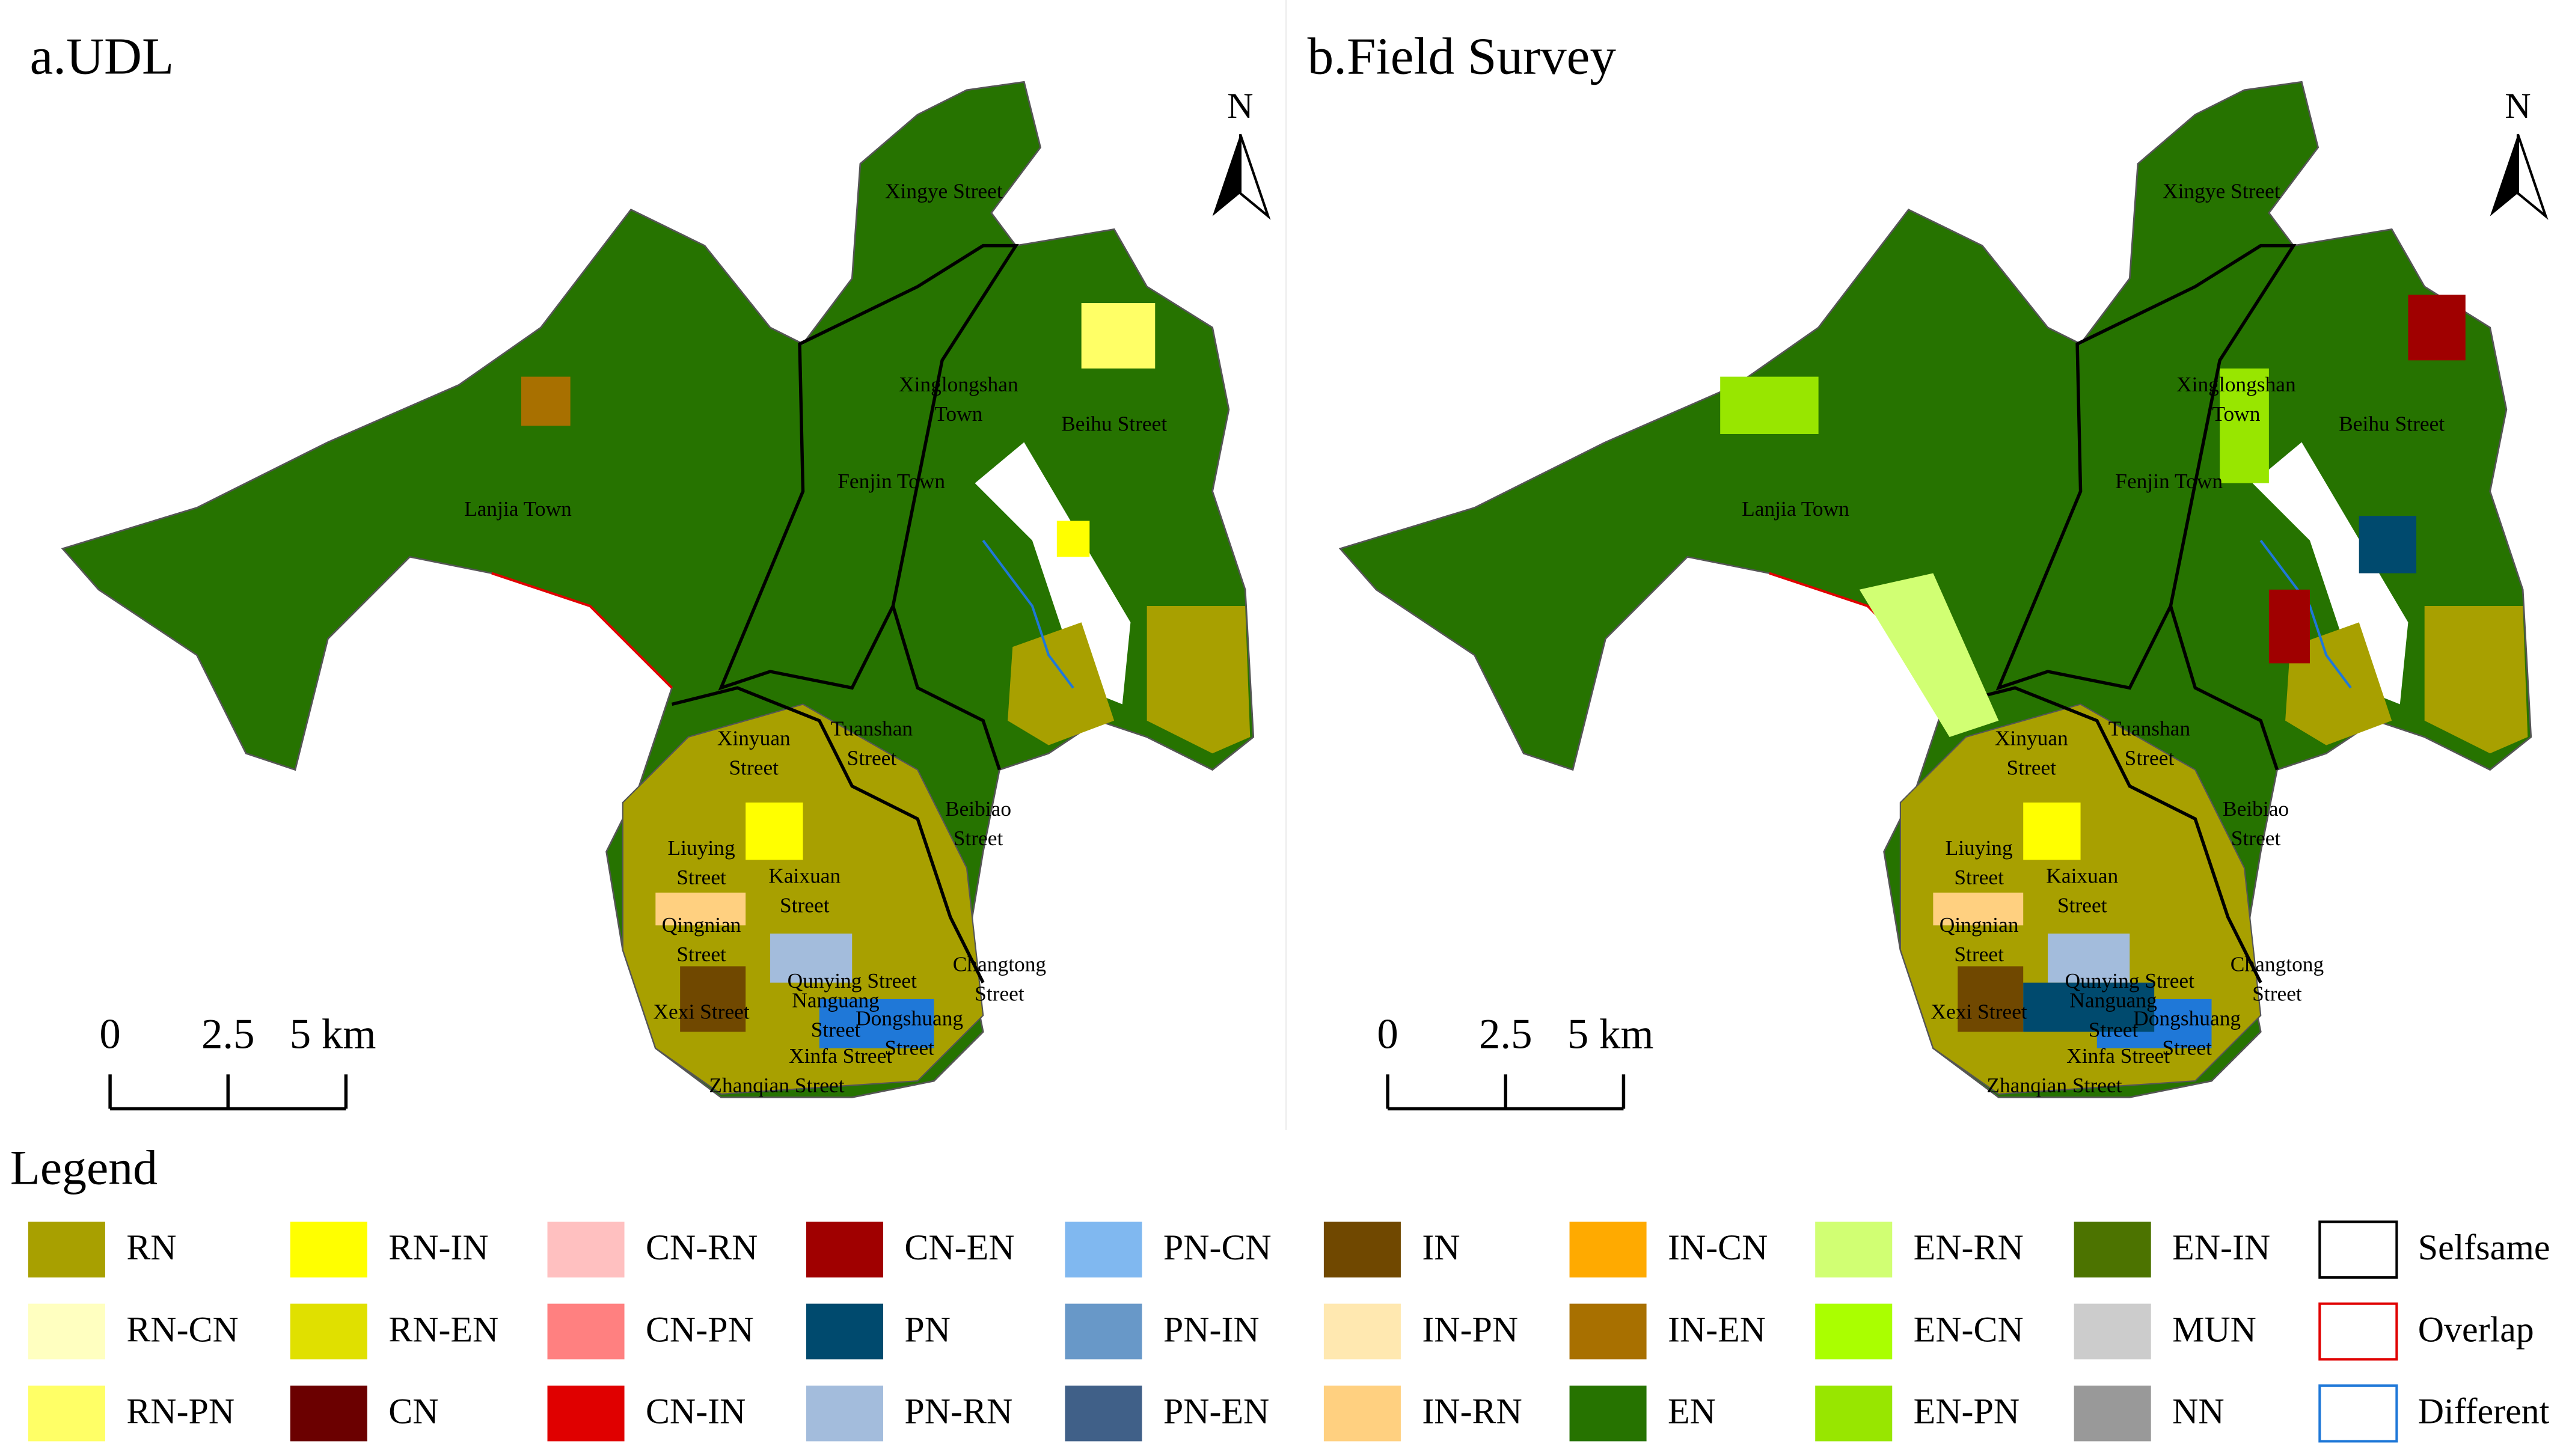 The width and height of the screenshot is (2569, 1456). I want to click on legend-label: PN, so click(927, 1329).